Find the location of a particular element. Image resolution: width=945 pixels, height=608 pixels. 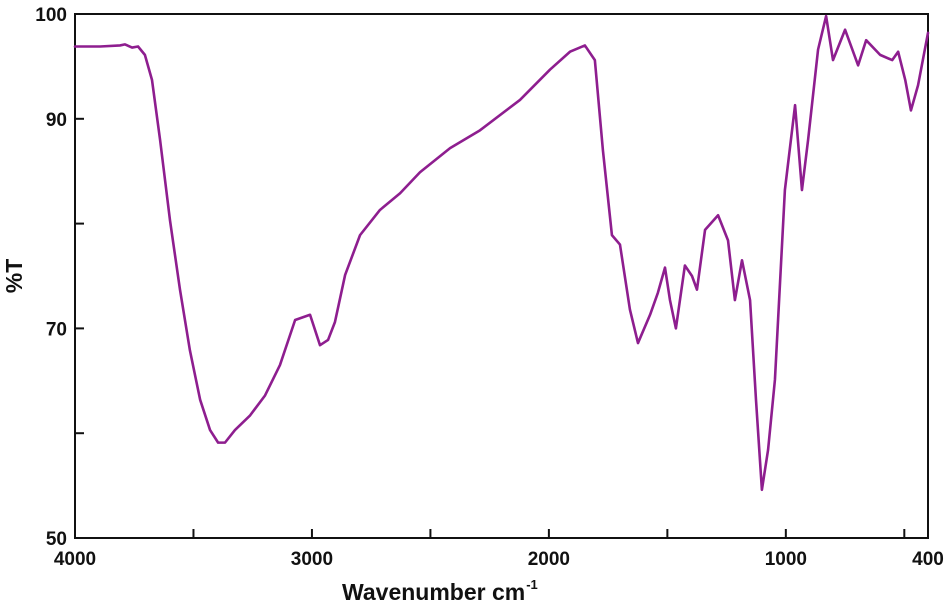

y-tick-label: 100 is located at coordinates (51, 15).